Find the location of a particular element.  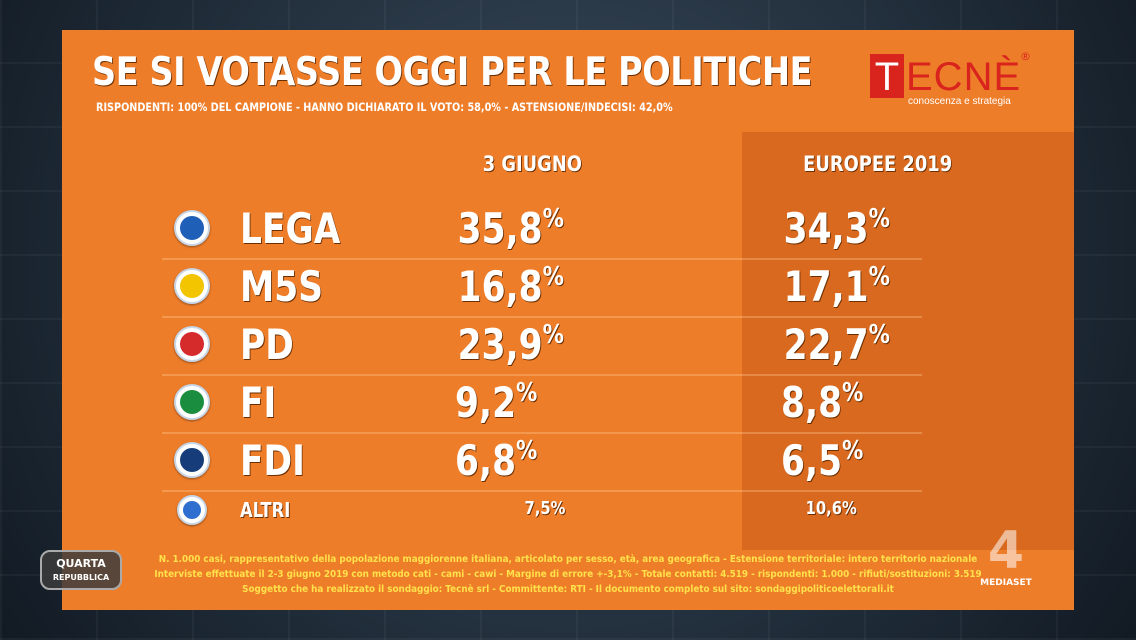

network-name: MEDIASET is located at coordinates (1006, 583).